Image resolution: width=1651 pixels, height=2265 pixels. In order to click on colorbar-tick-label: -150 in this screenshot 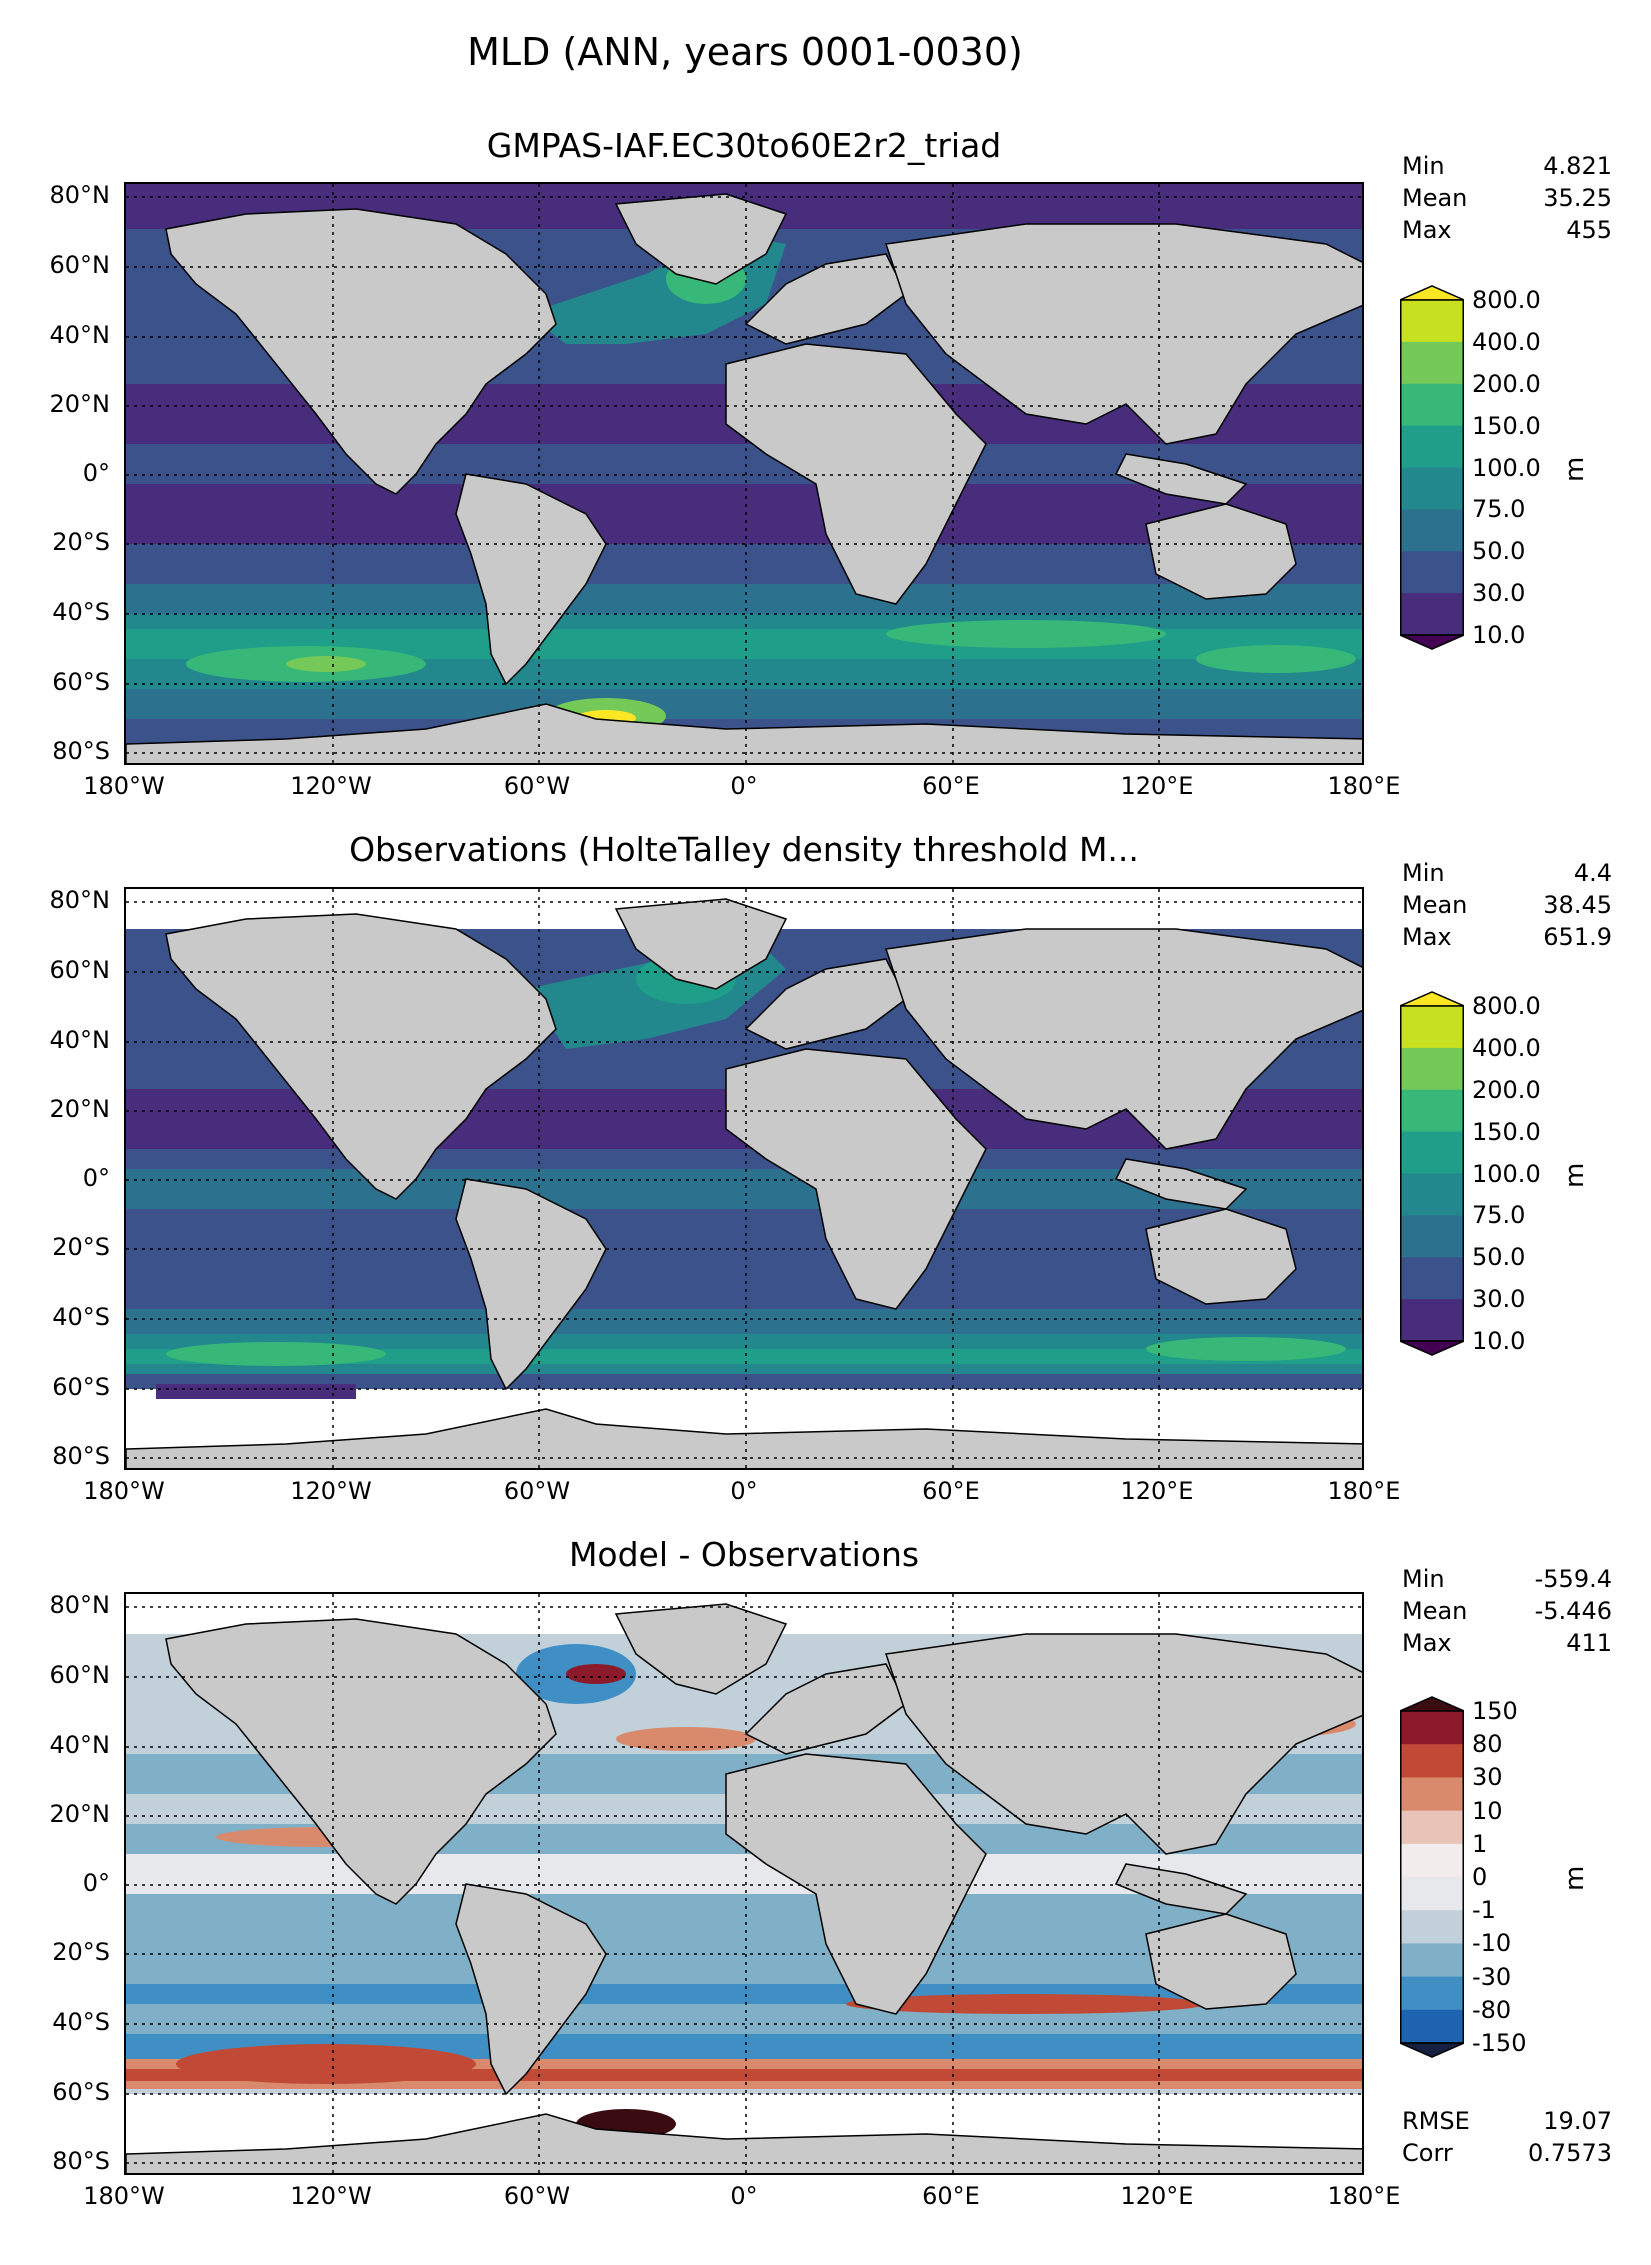, I will do `click(1499, 2043)`.